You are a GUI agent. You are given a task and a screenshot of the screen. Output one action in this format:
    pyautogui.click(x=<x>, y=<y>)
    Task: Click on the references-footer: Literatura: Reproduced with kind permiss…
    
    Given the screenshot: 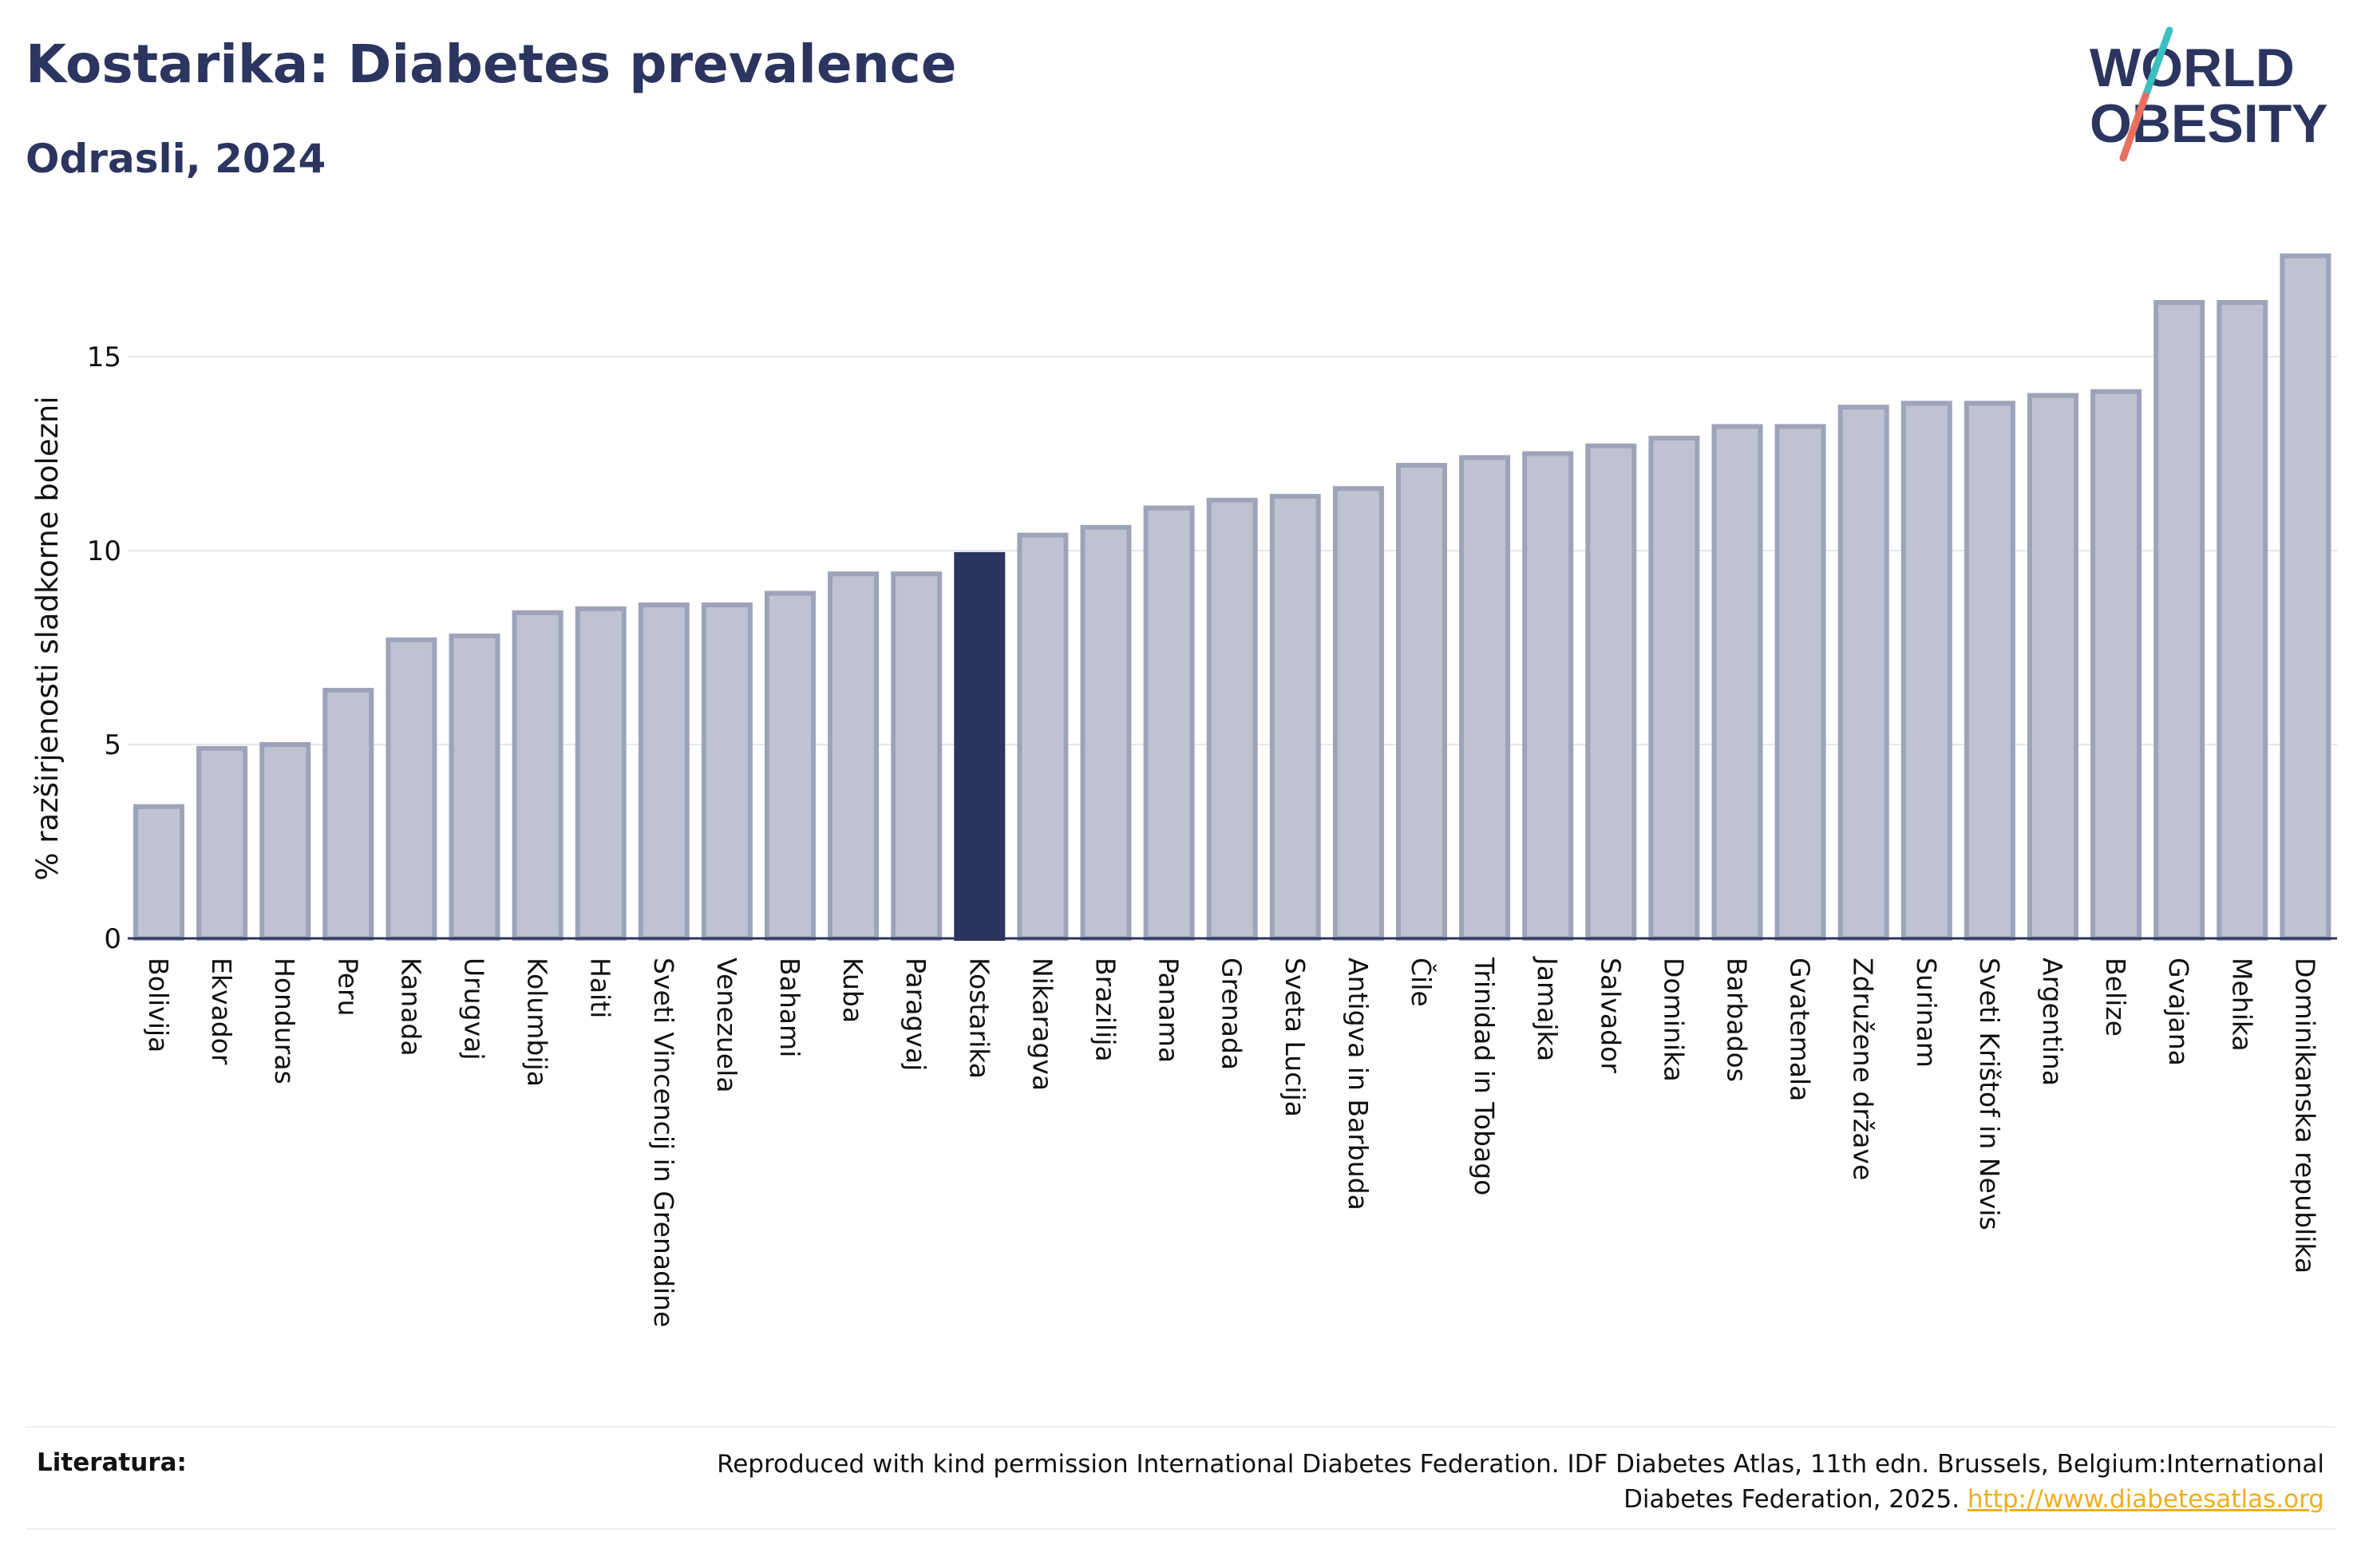 What is the action you would take?
    pyautogui.click(x=1180, y=1478)
    